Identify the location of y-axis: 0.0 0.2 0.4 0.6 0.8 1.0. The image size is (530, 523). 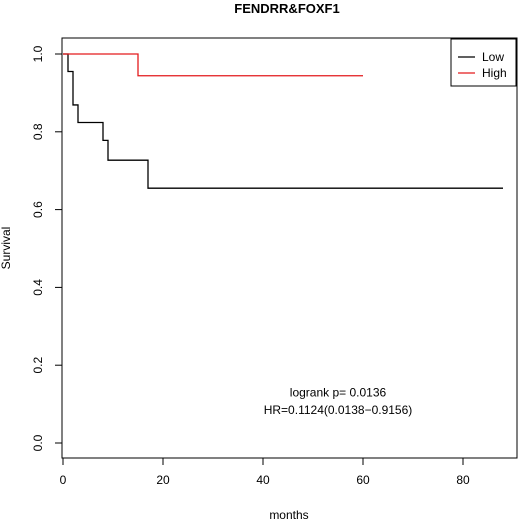
(47, 248).